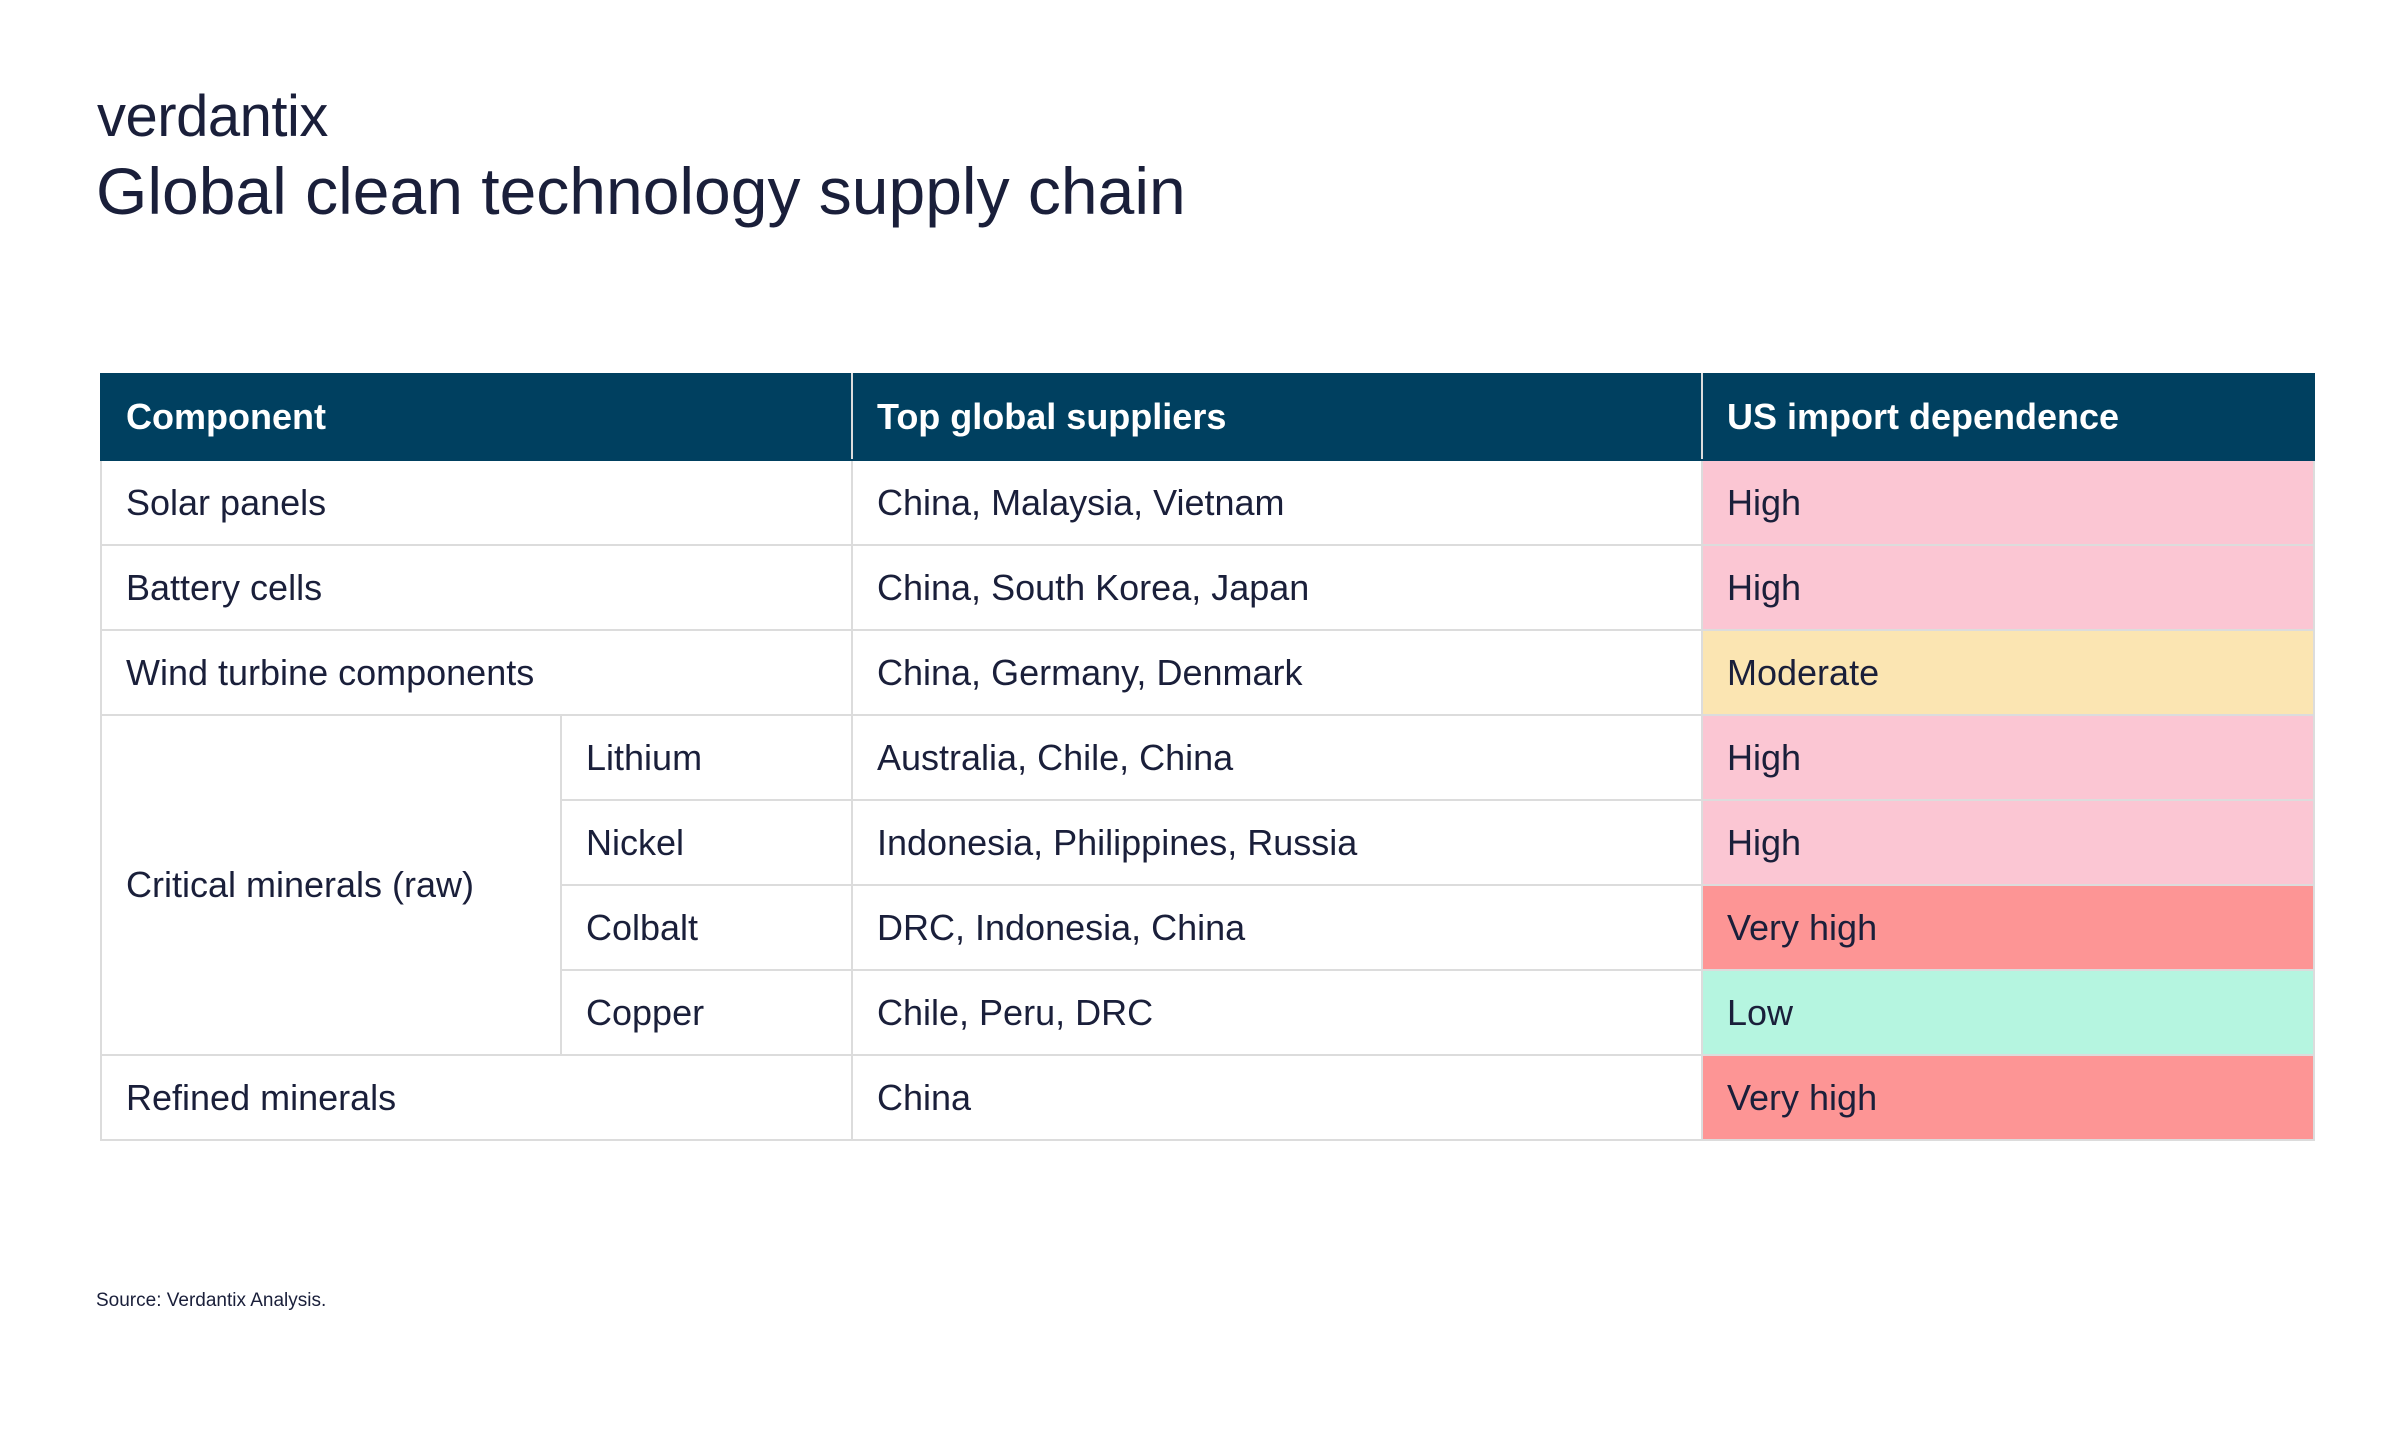 This screenshot has height=1447, width=2401. I want to click on subcomponent-cell: Colbalt, so click(706, 927).